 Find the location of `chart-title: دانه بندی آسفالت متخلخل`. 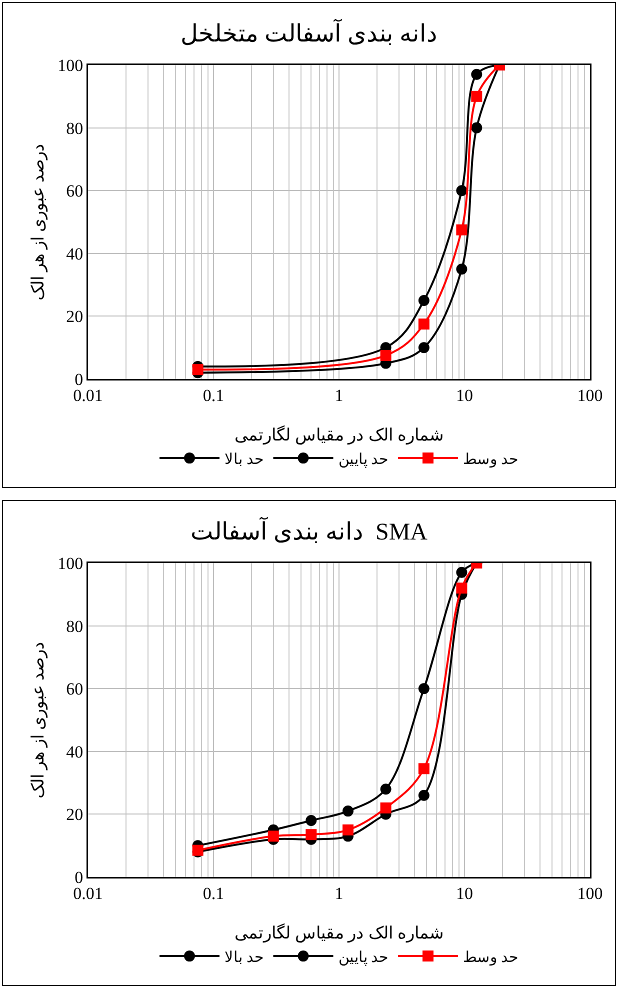

chart-title: دانه بندی آسفالت متخلخل is located at coordinates (309, 33).